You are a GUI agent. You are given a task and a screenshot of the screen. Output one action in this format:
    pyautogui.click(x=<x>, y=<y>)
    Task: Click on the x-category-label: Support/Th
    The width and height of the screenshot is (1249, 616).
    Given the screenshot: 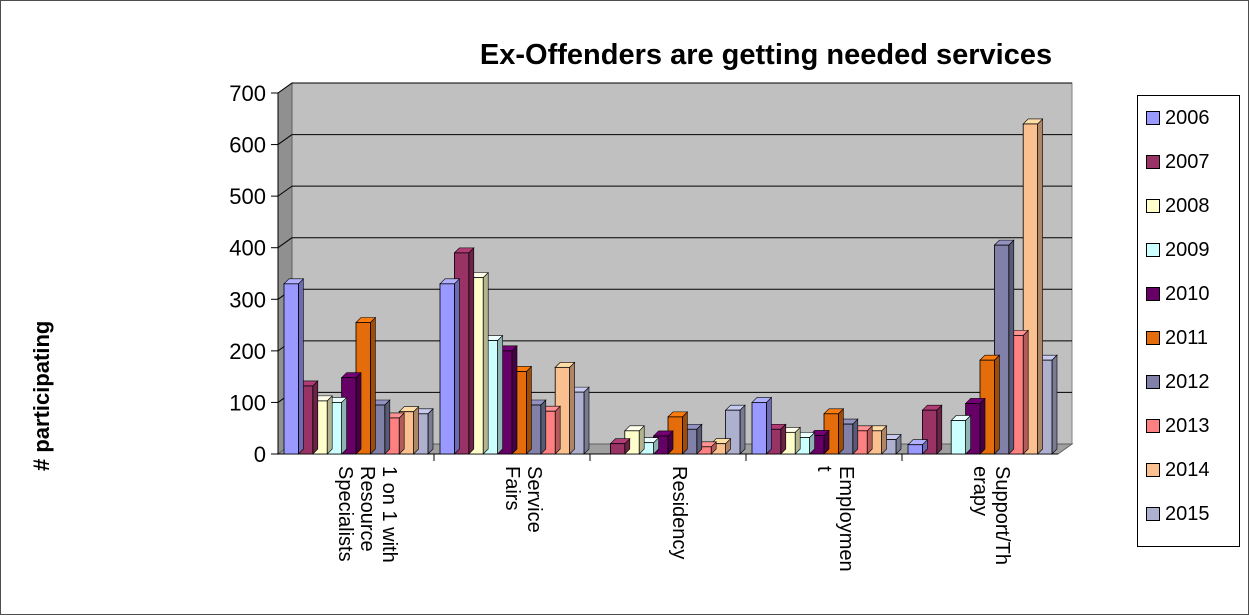 What is the action you would take?
    pyautogui.click(x=1002, y=515)
    